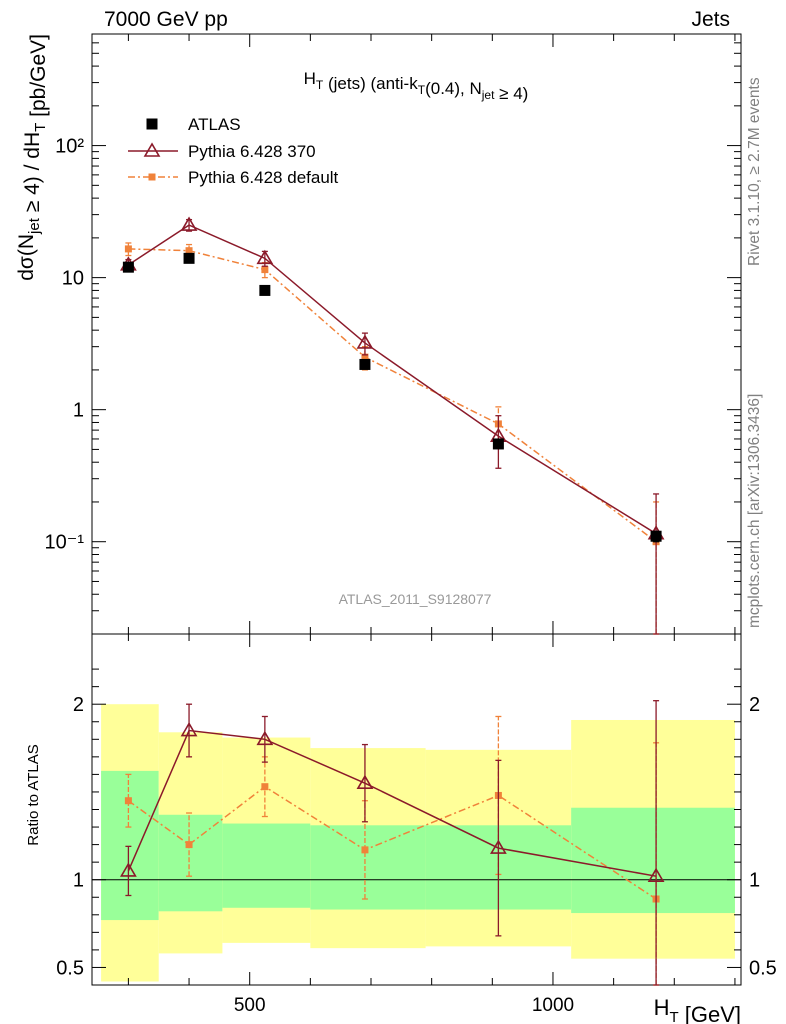 The width and height of the screenshot is (786, 1024). I want to click on ratio-pythia-370-line, so click(392, 803).